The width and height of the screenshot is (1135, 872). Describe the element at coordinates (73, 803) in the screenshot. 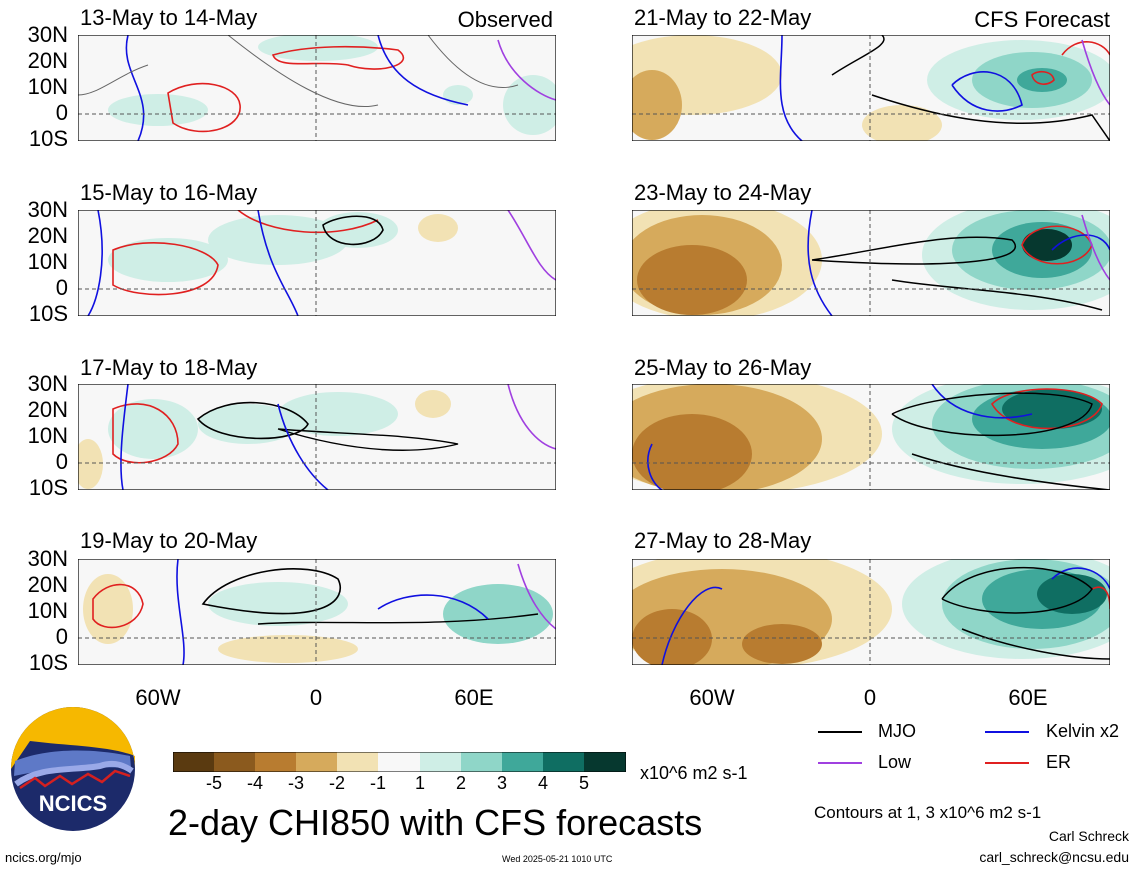

I see `logo-text: NCICS` at that location.